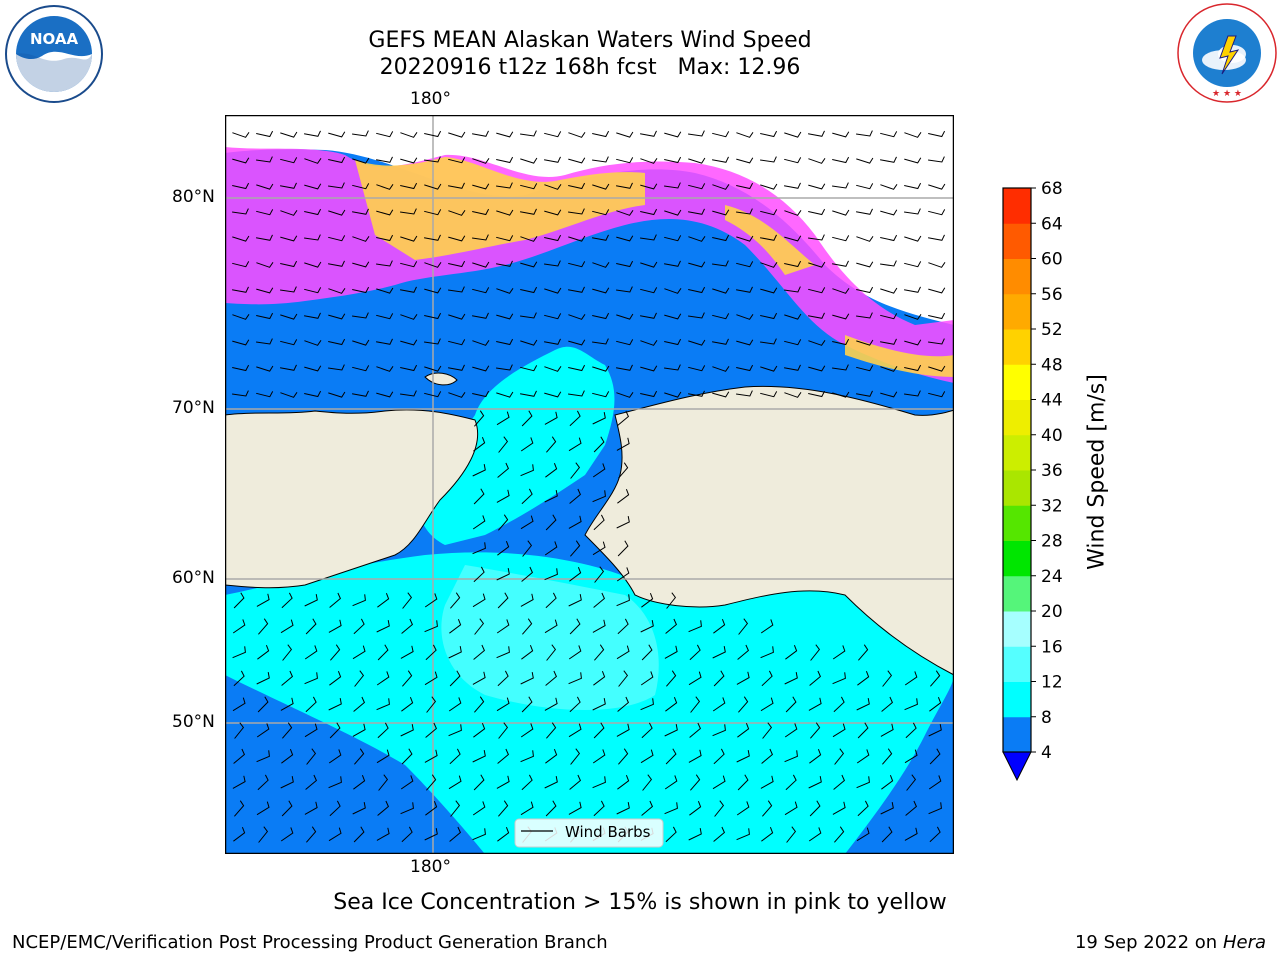  I want to click on lat-label-80: 80°N, so click(193, 197).